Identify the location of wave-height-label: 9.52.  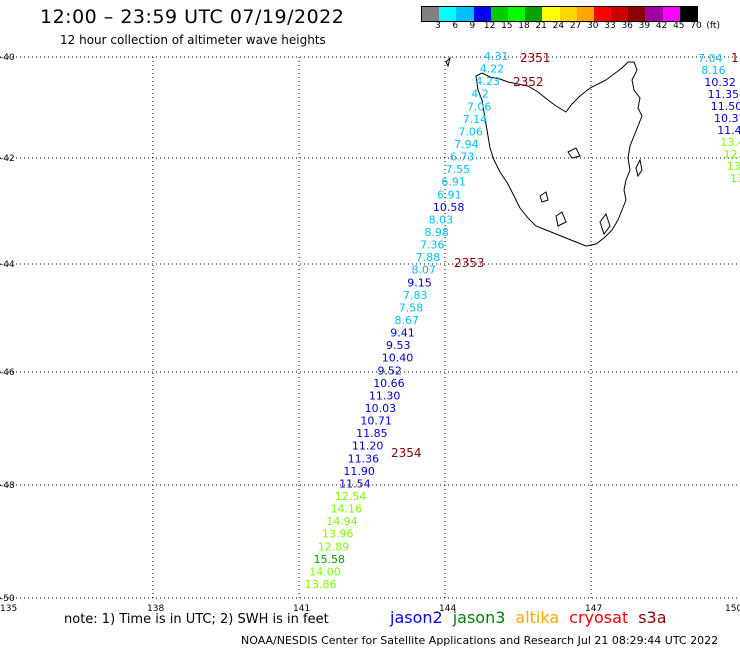
(389, 370).